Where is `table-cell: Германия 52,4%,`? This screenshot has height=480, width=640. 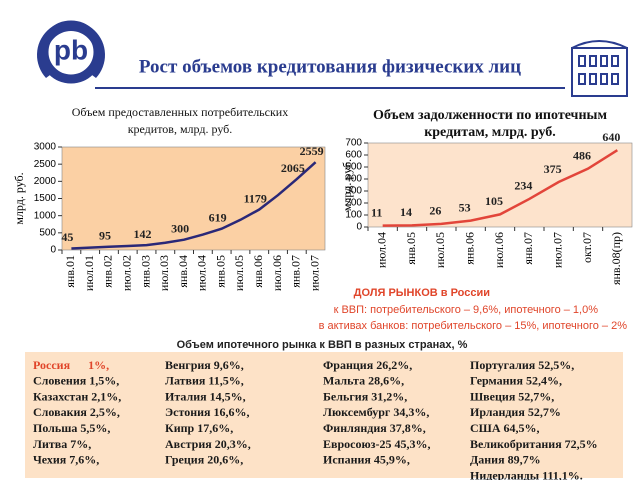
table-cell: Германия 52,4%, is located at coordinates (516, 381).